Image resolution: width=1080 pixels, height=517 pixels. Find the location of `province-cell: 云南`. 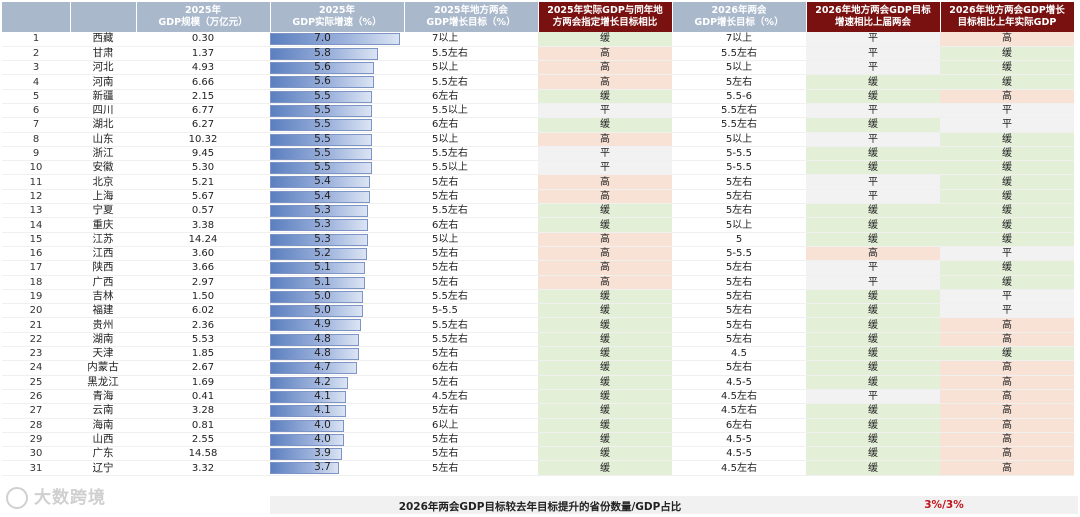

province-cell: 云南 is located at coordinates (103, 411).